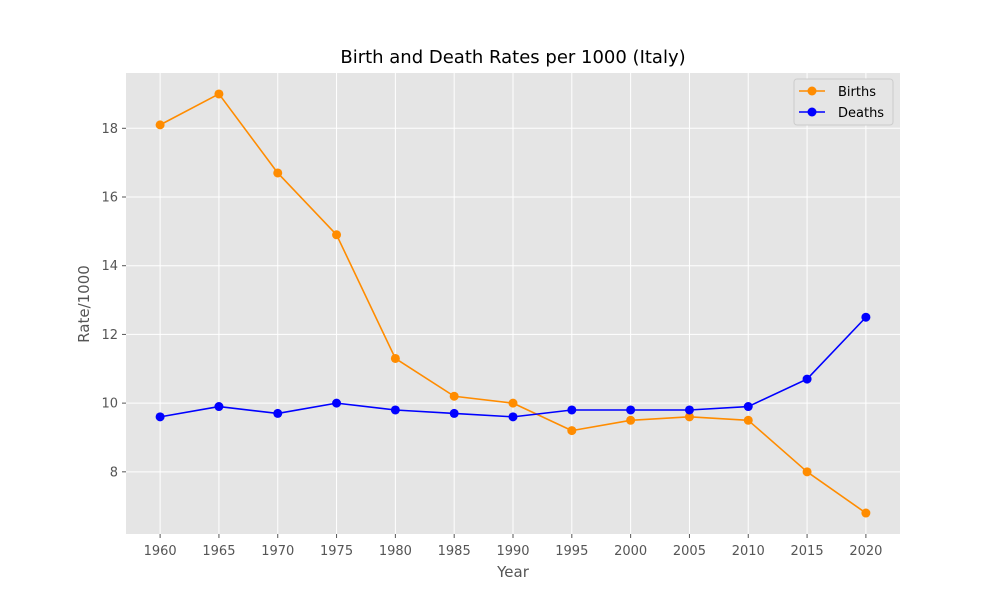 This screenshot has height=604, width=1000. What do you see at coordinates (812, 91) in the screenshot?
I see `legend-births-marker` at bounding box center [812, 91].